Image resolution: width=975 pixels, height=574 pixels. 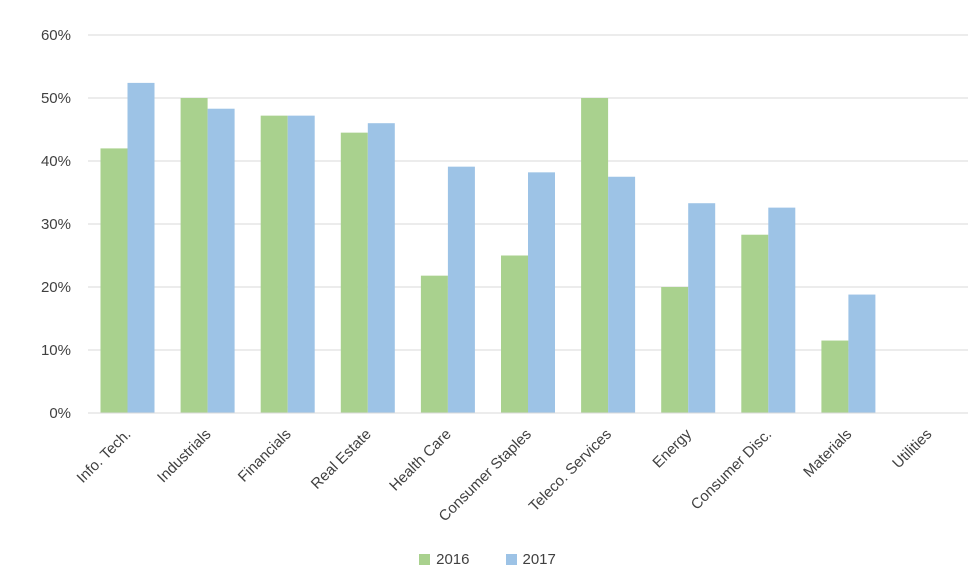 I want to click on y-tick-label: 0%, so click(x=60, y=413).